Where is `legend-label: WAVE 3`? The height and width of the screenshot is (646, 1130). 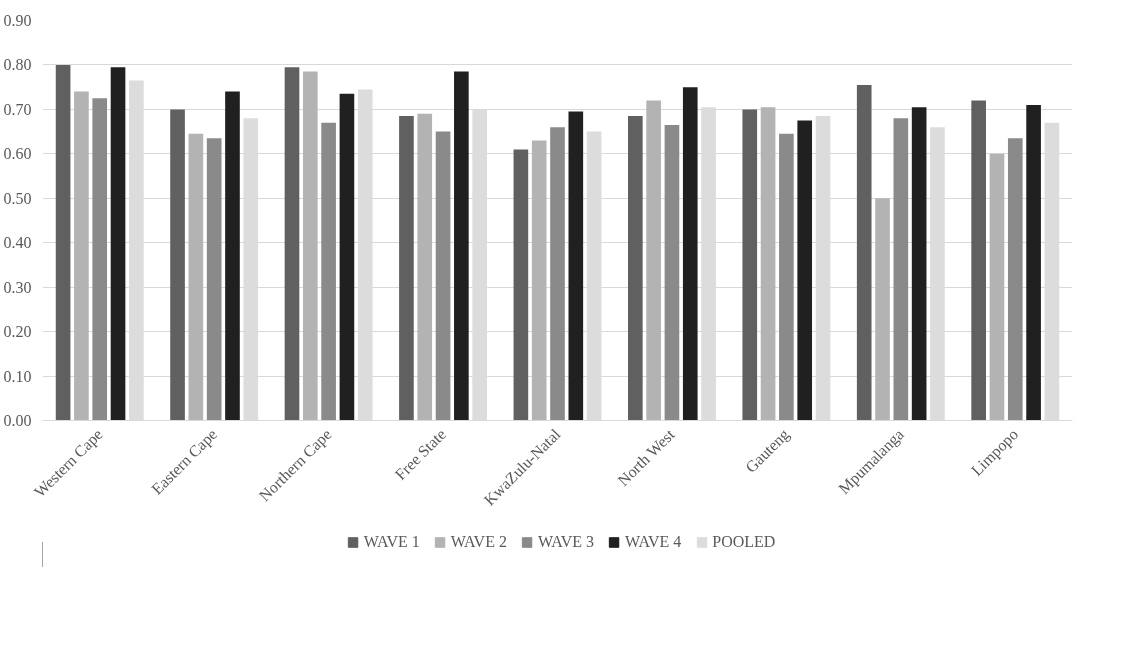 legend-label: WAVE 3 is located at coordinates (566, 542).